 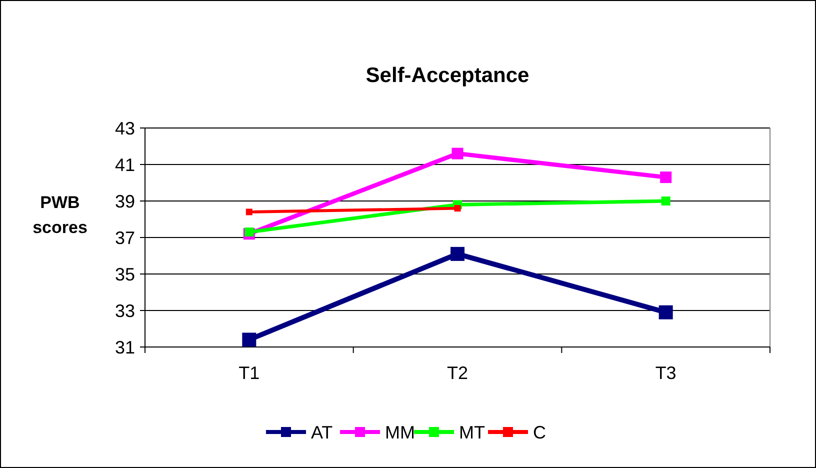 I want to click on y-tick-label: 33, so click(x=124, y=310).